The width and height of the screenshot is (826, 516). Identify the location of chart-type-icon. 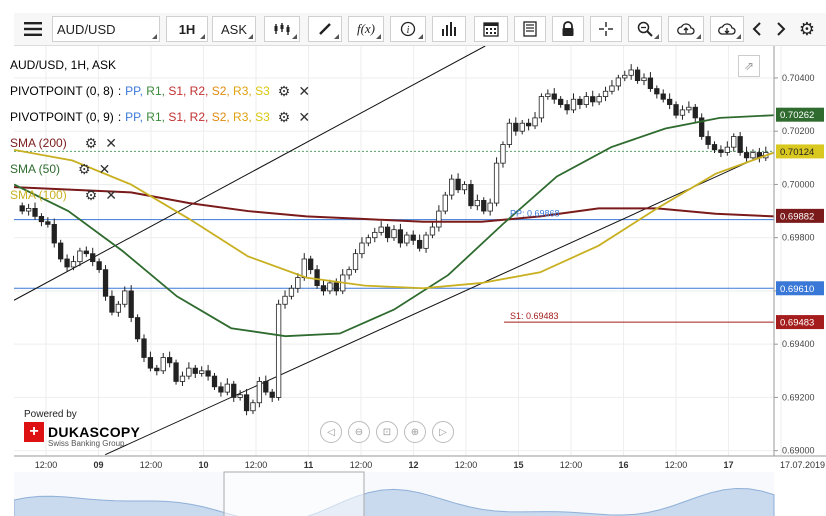
(282, 29).